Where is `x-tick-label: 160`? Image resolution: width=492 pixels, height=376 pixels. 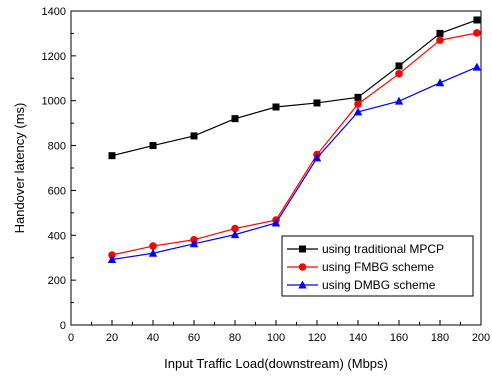
x-tick-label: 160 is located at coordinates (399, 338).